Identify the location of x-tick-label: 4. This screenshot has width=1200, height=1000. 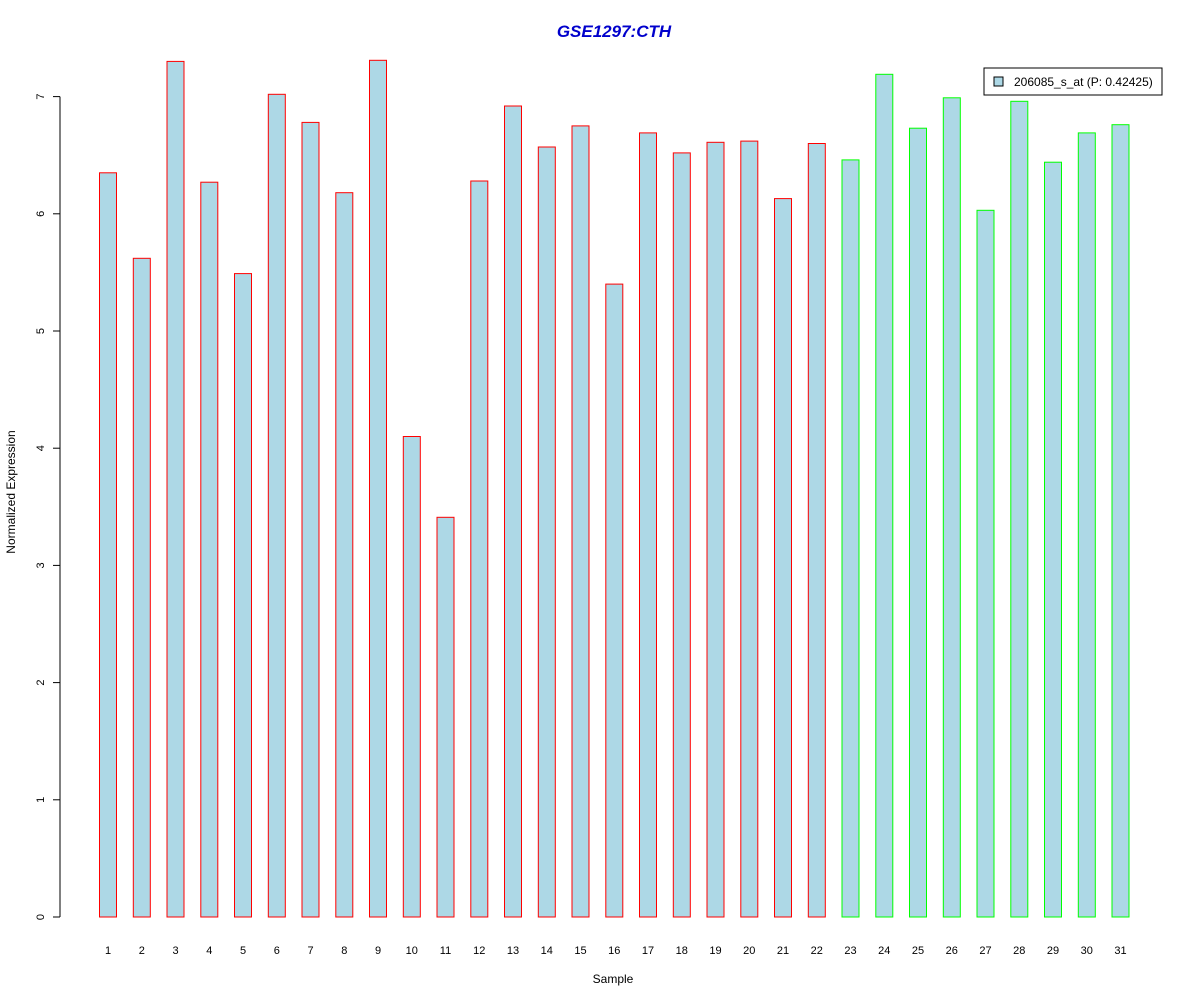
(209, 951).